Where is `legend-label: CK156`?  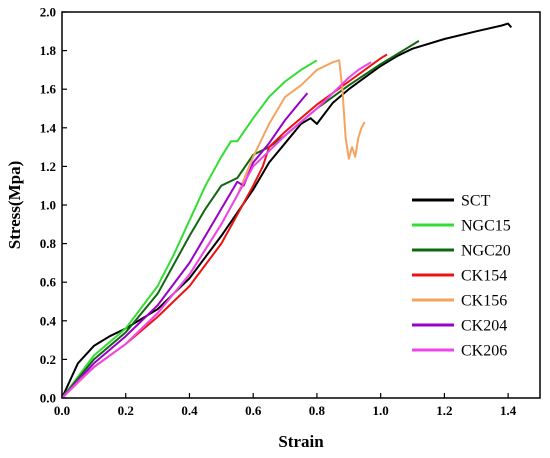
legend-label: CK156 is located at coordinates (484, 301).